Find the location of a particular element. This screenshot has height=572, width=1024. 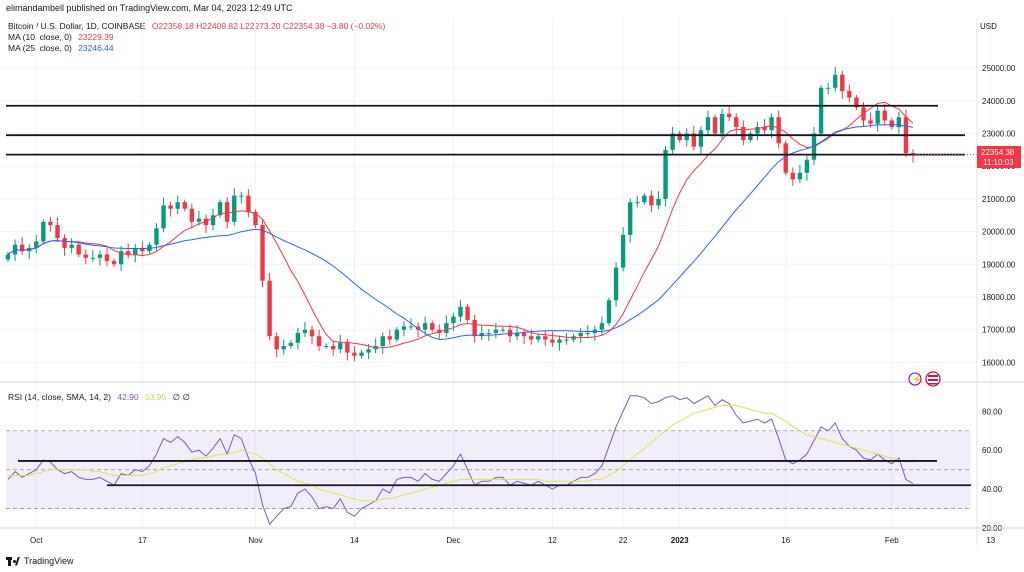

ma10-value: 23229.39 is located at coordinates (96, 37).